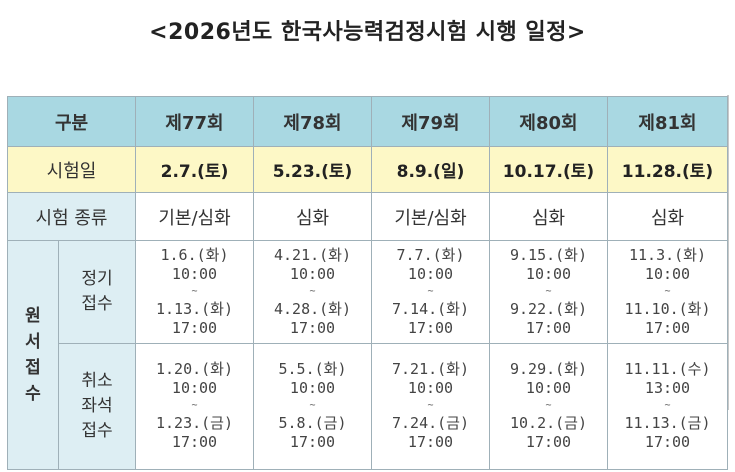 The image size is (735, 472). What do you see at coordinates (430, 254) in the screenshot?
I see `period-start-date: 7.7.(화)` at bounding box center [430, 254].